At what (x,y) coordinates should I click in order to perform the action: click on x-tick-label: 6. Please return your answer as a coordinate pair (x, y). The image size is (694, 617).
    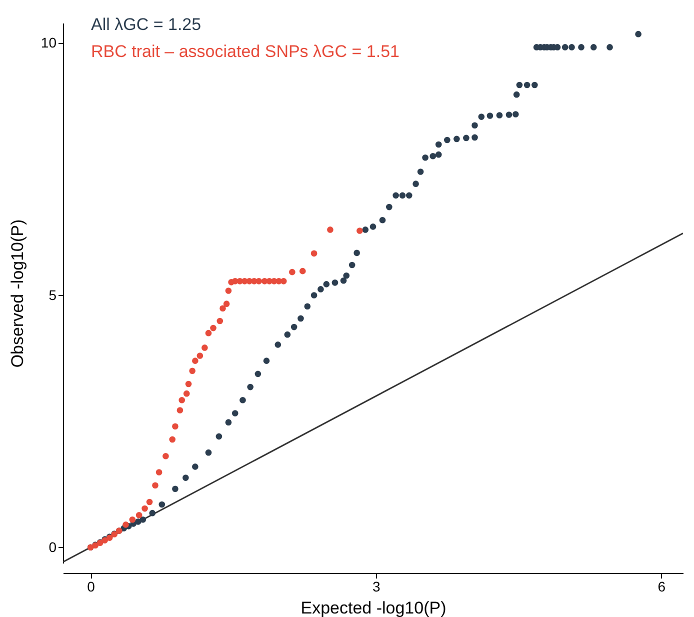
    Looking at the image, I should click on (662, 586).